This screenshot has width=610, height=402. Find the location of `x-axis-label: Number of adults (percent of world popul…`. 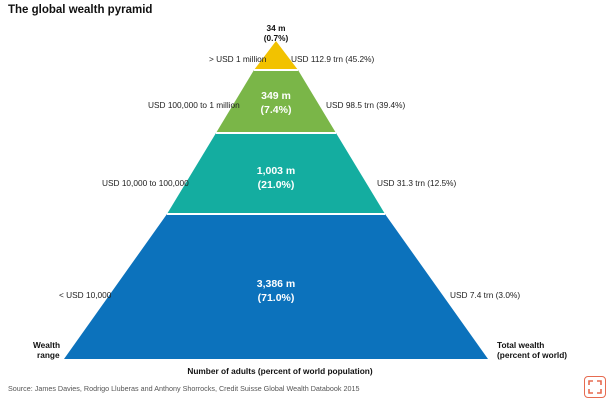

x-axis-label: Number of adults (percent of world popul… is located at coordinates (280, 371).